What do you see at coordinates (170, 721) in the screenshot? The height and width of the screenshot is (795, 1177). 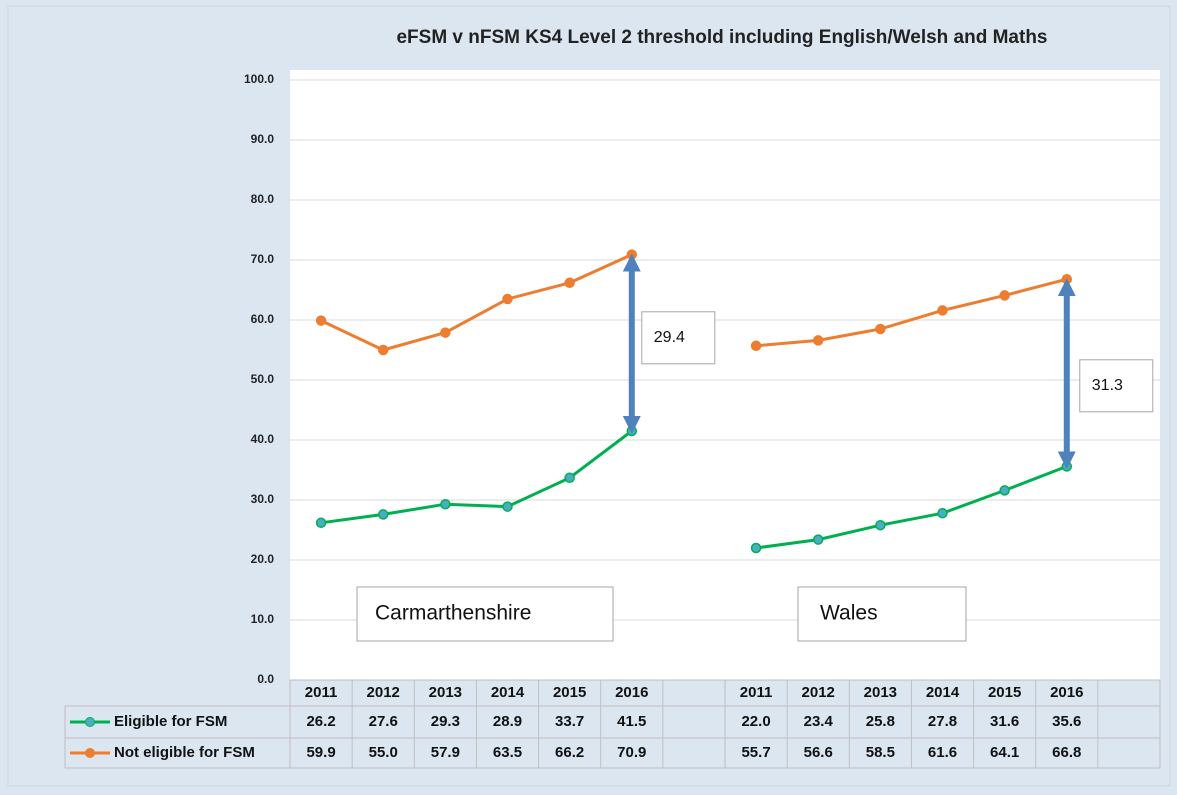 I see `legend-label: Eligible for FSM` at bounding box center [170, 721].